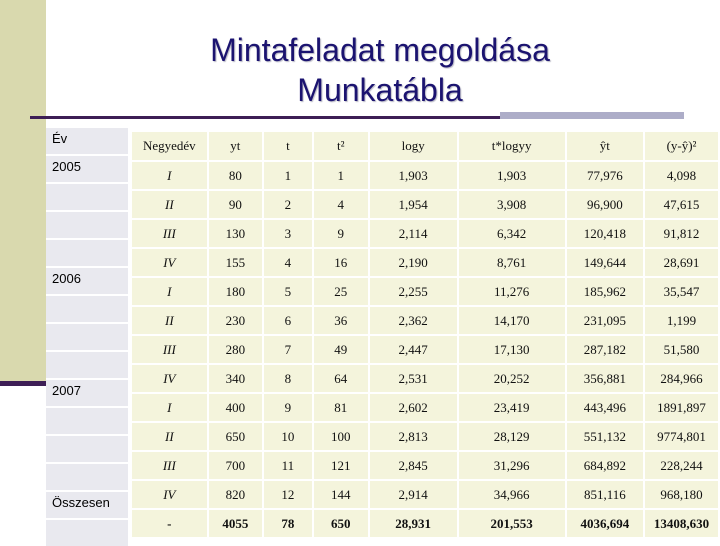 This screenshot has height=546, width=720. Describe the element at coordinates (287, 146) in the screenshot. I see `column-header: t` at that location.